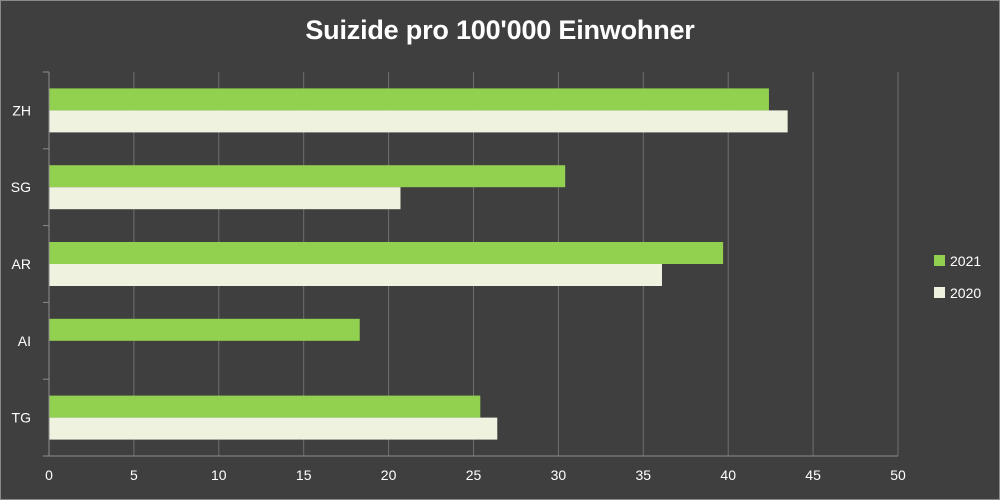  I want to click on x-tick-label: 0, so click(49, 475).